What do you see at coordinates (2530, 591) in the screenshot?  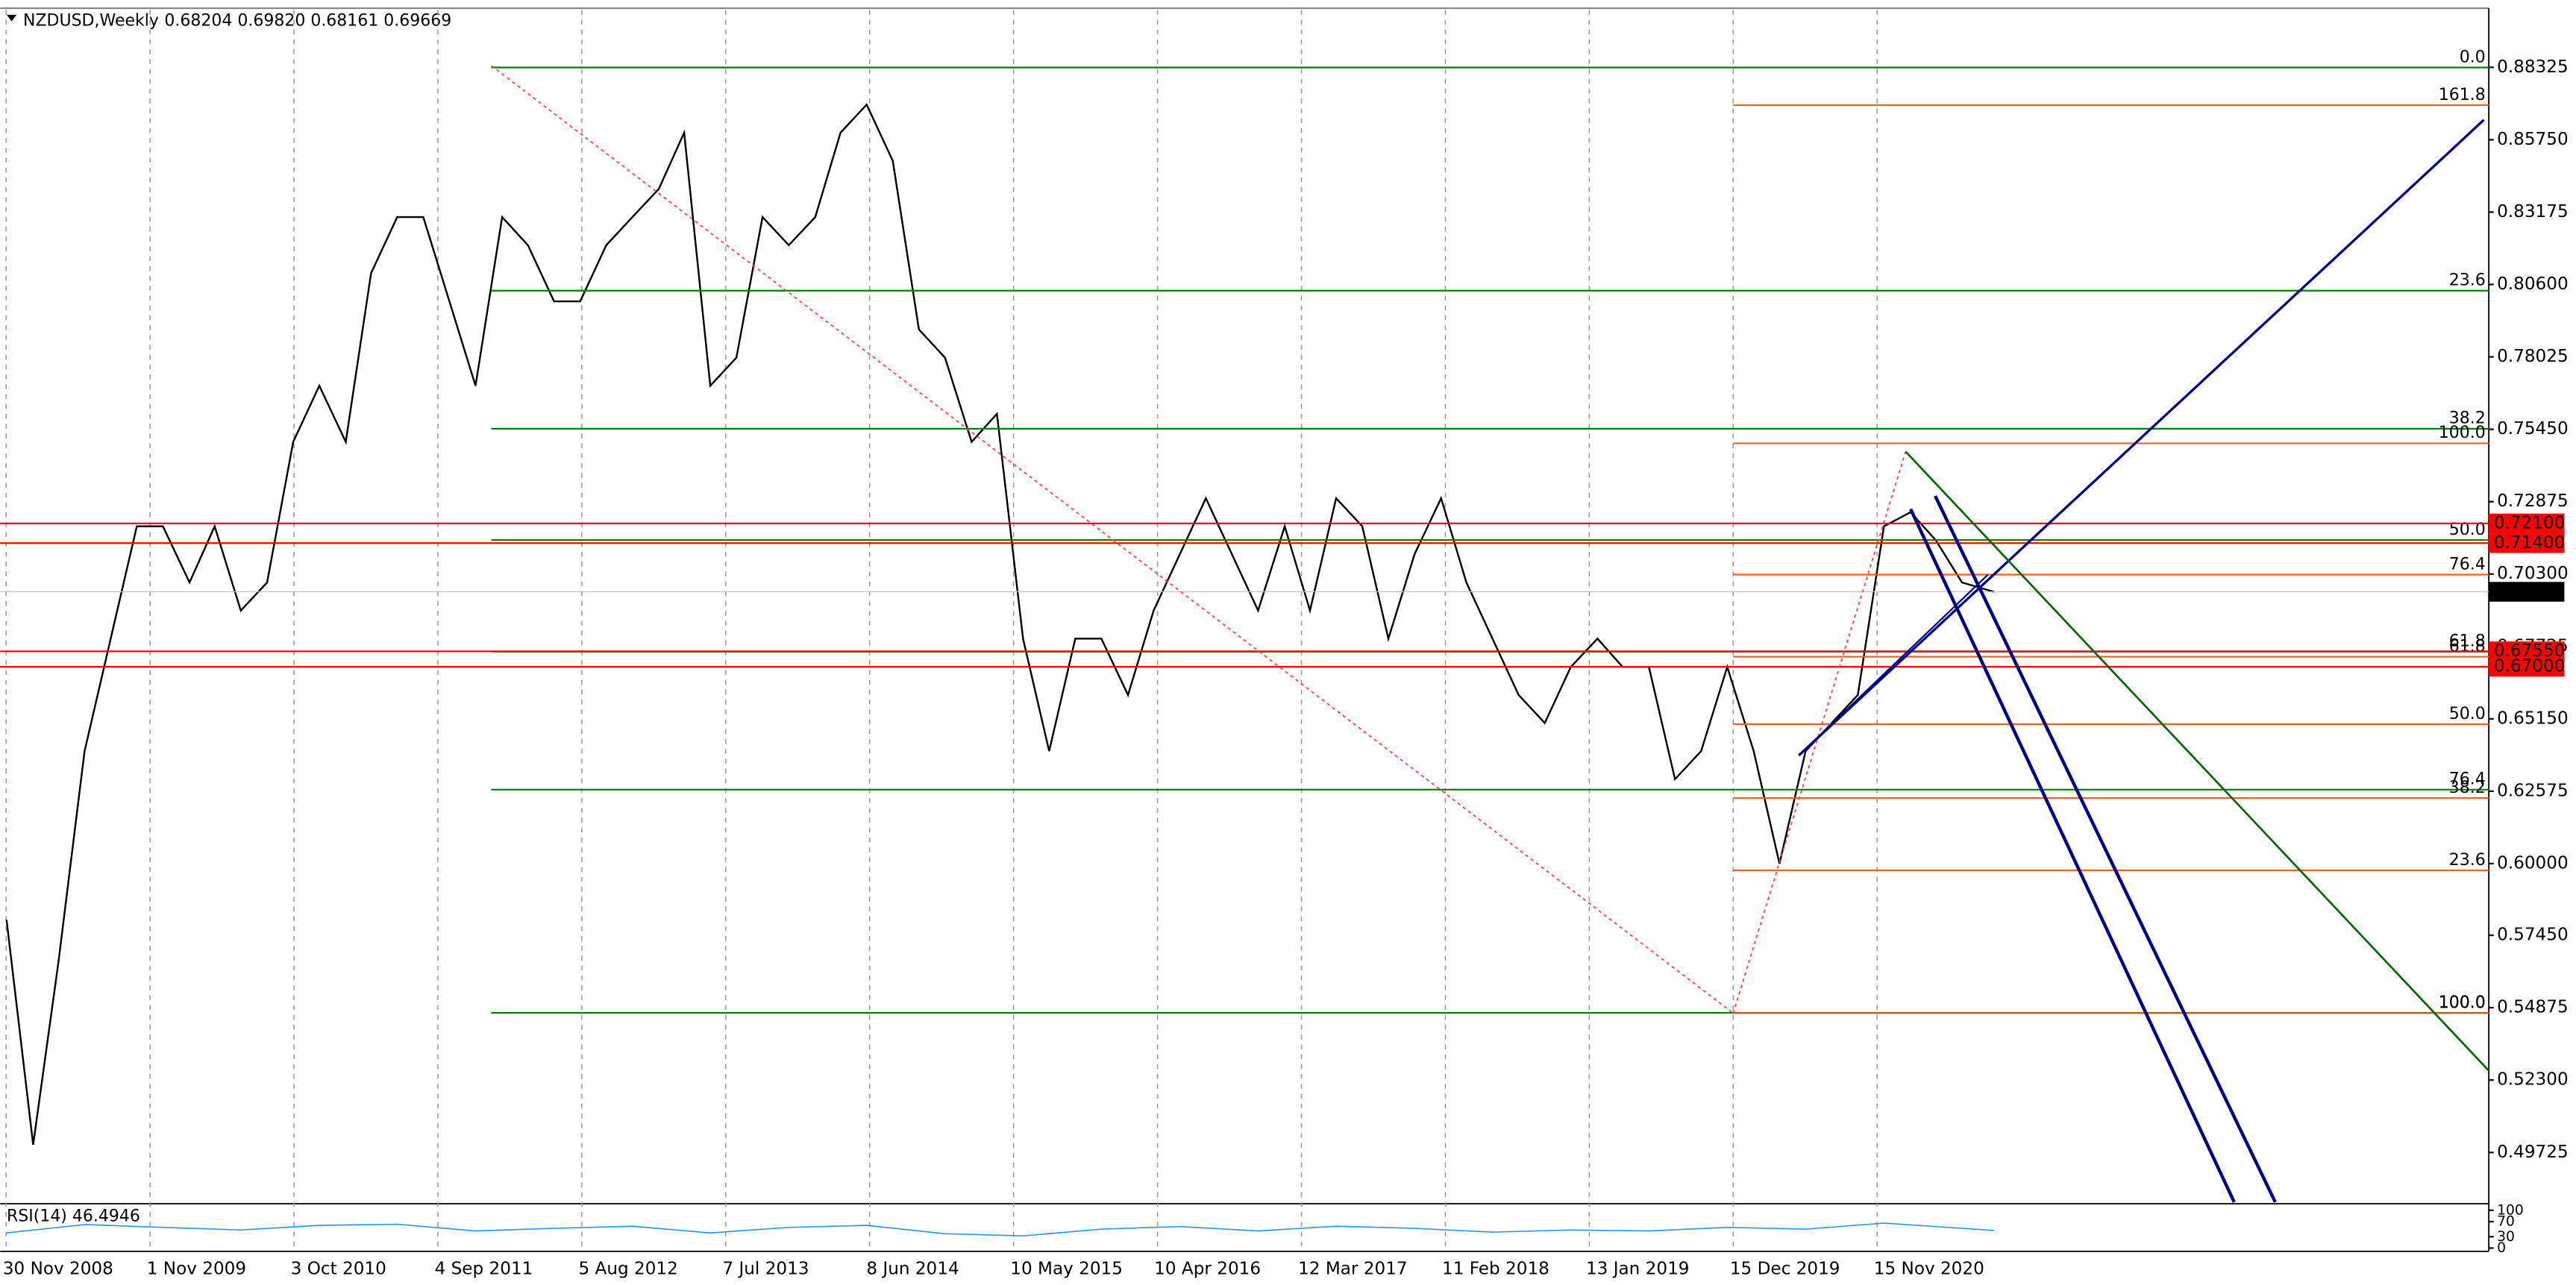 I see `last-price-label: 0.69669` at bounding box center [2530, 591].